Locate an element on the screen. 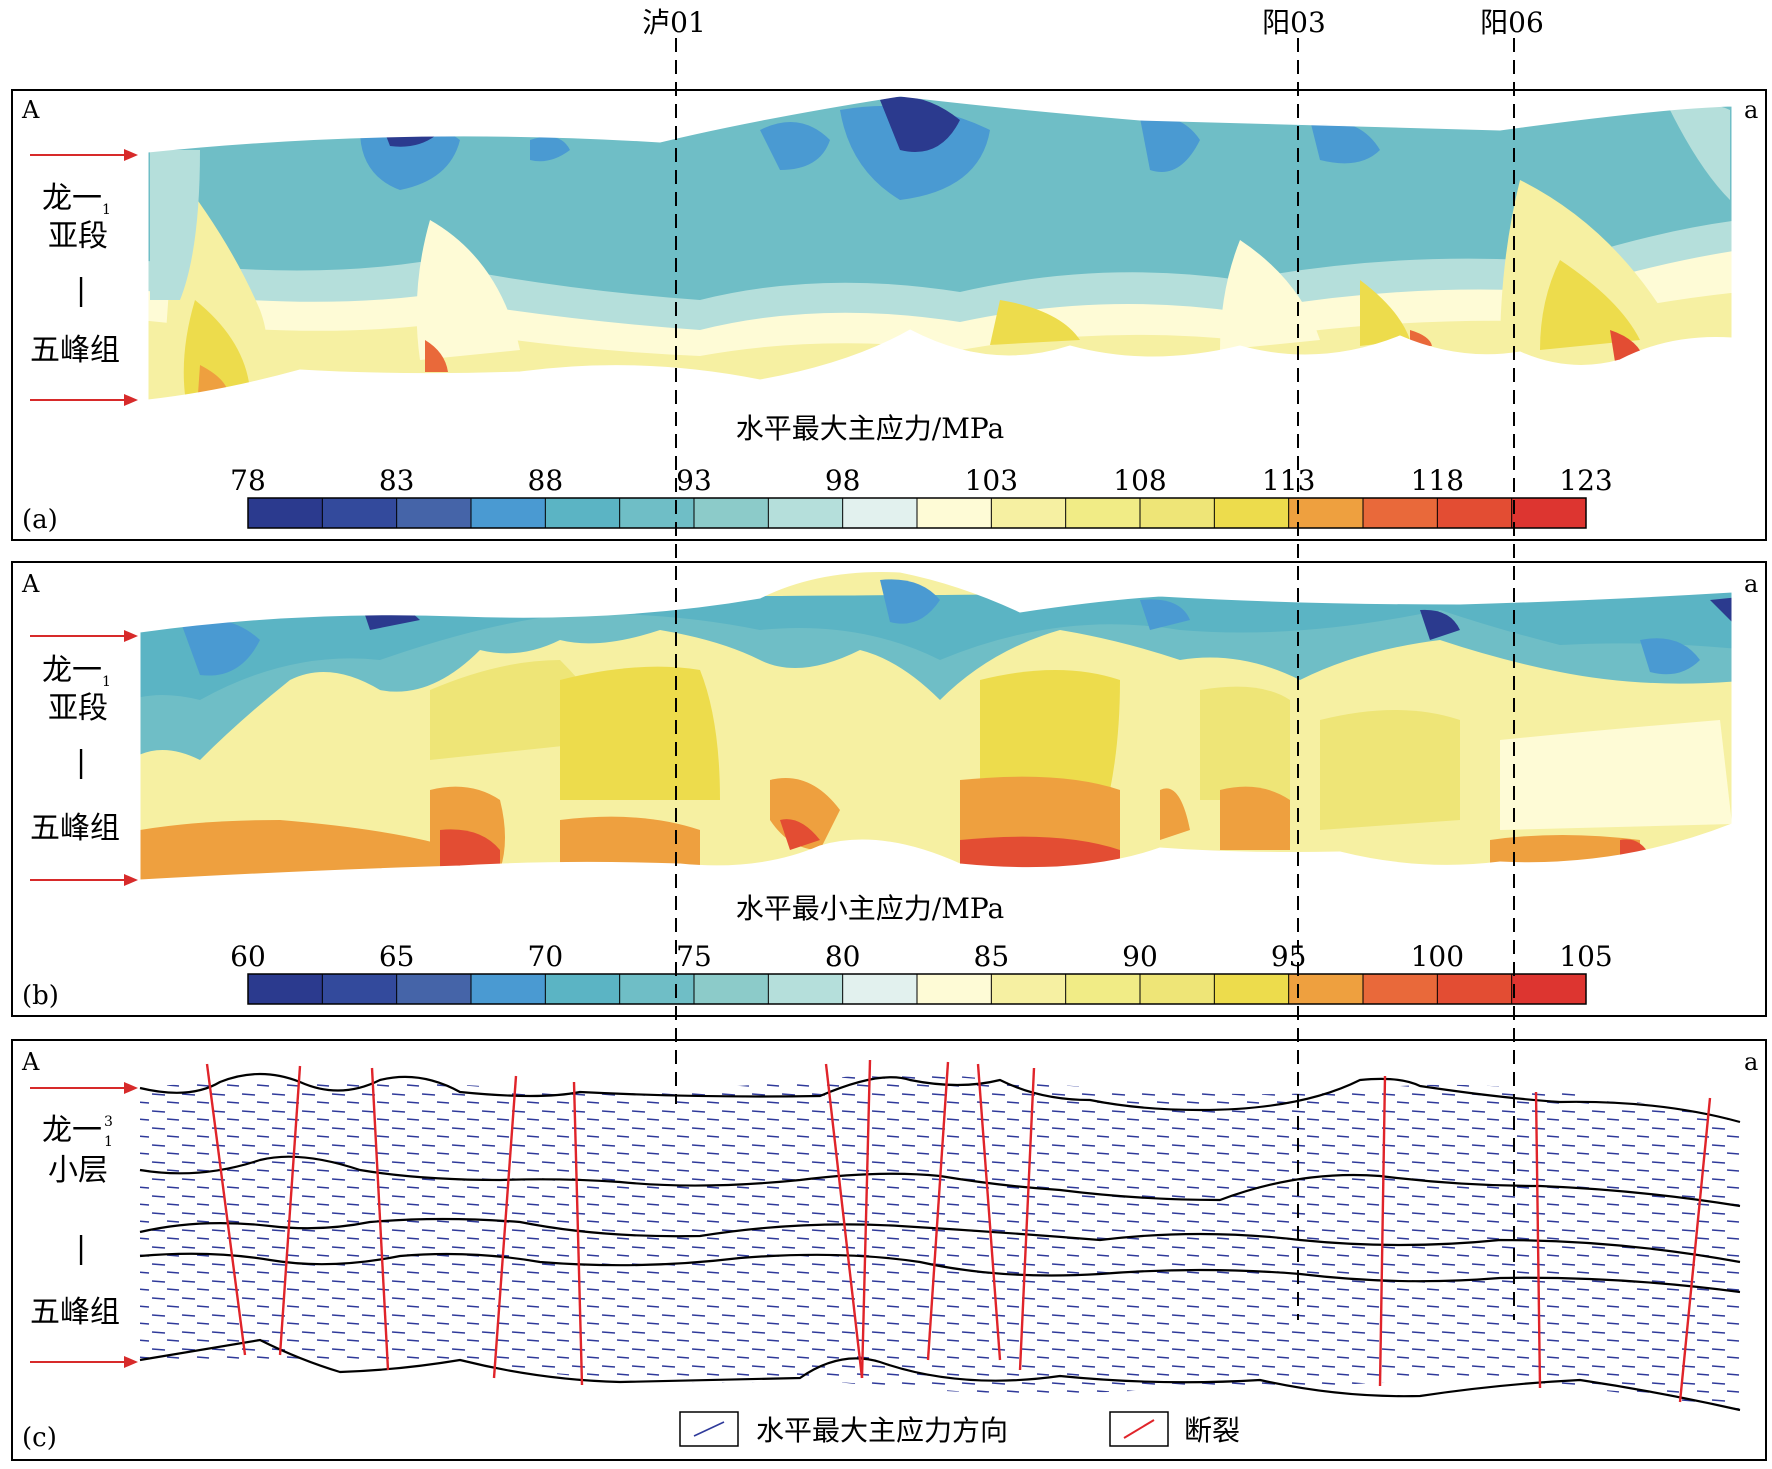 This screenshot has width=1772, height=1469. arrows-a is located at coordinates (84, 277).